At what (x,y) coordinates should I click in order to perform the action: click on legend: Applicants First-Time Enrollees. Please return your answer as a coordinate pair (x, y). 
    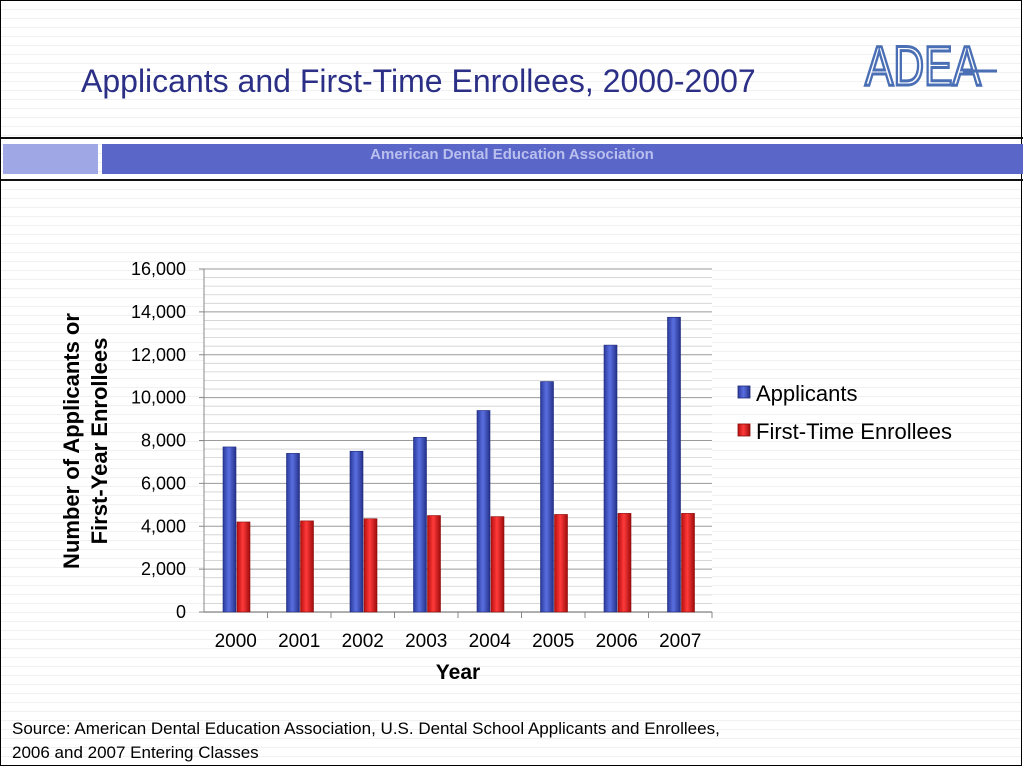
    Looking at the image, I should click on (844, 412).